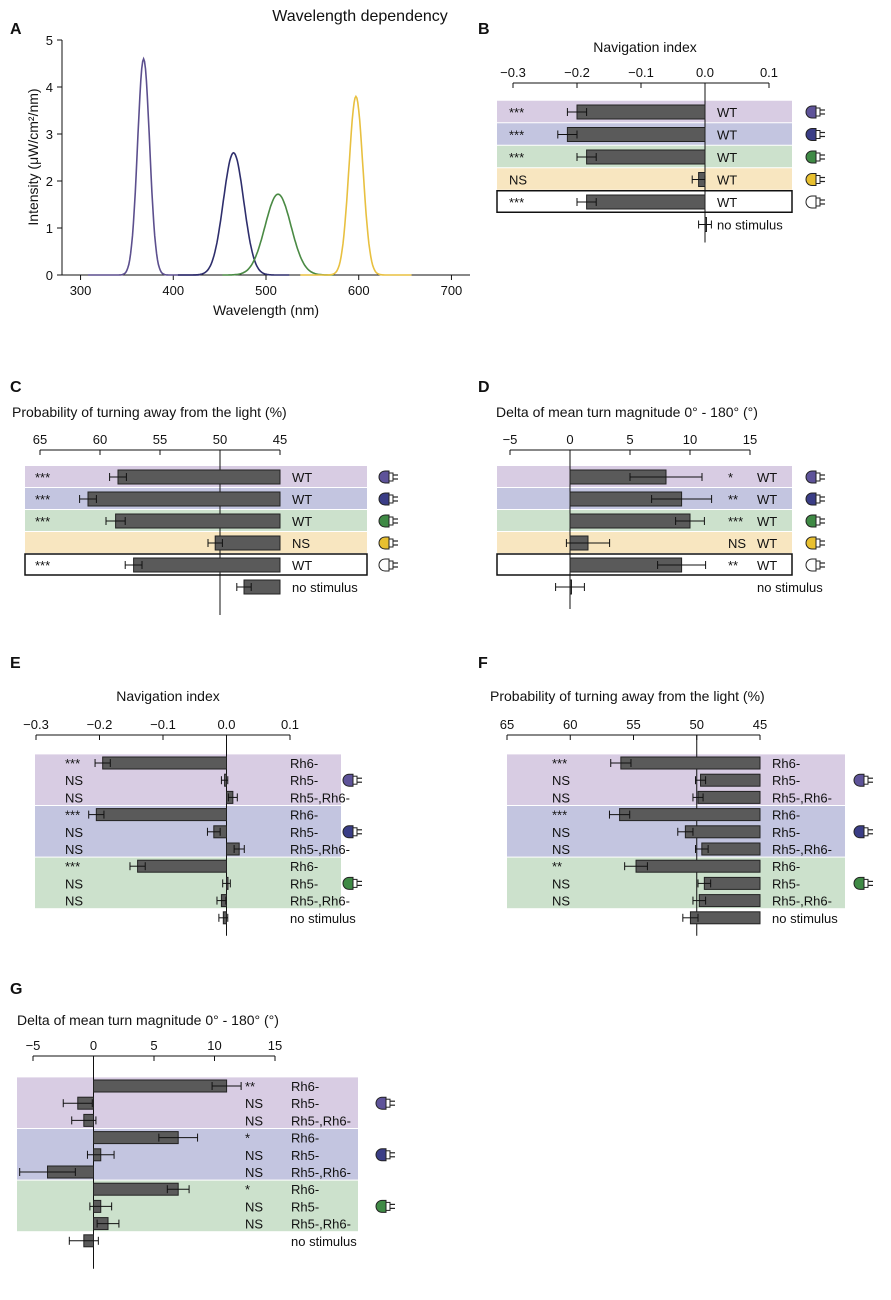  I want to click on panel-letter: A, so click(16, 29).